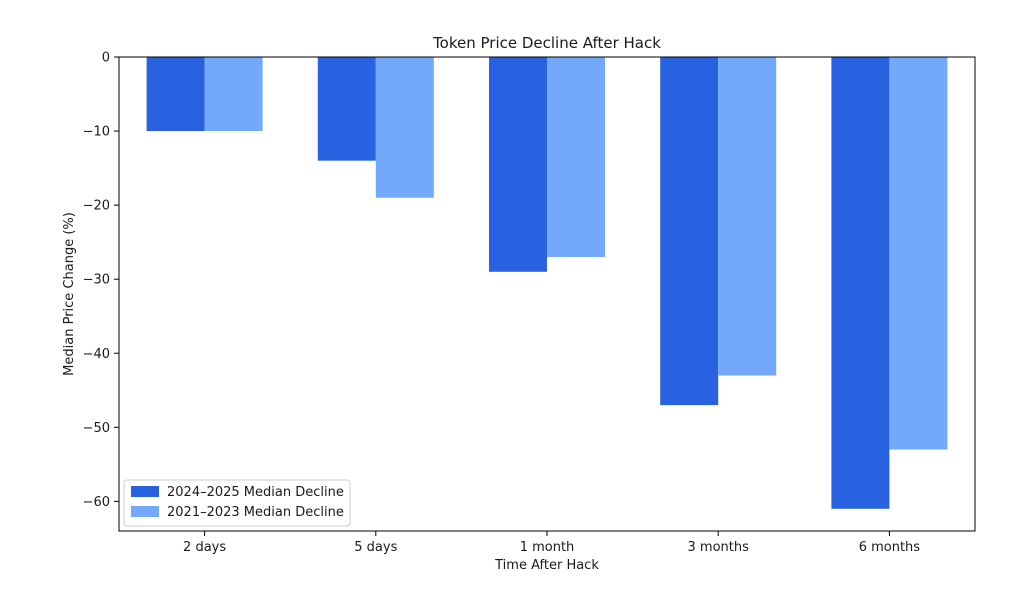 The width and height of the screenshot is (1024, 593). I want to click on x-axis-label: Time After Hack, so click(546, 565).